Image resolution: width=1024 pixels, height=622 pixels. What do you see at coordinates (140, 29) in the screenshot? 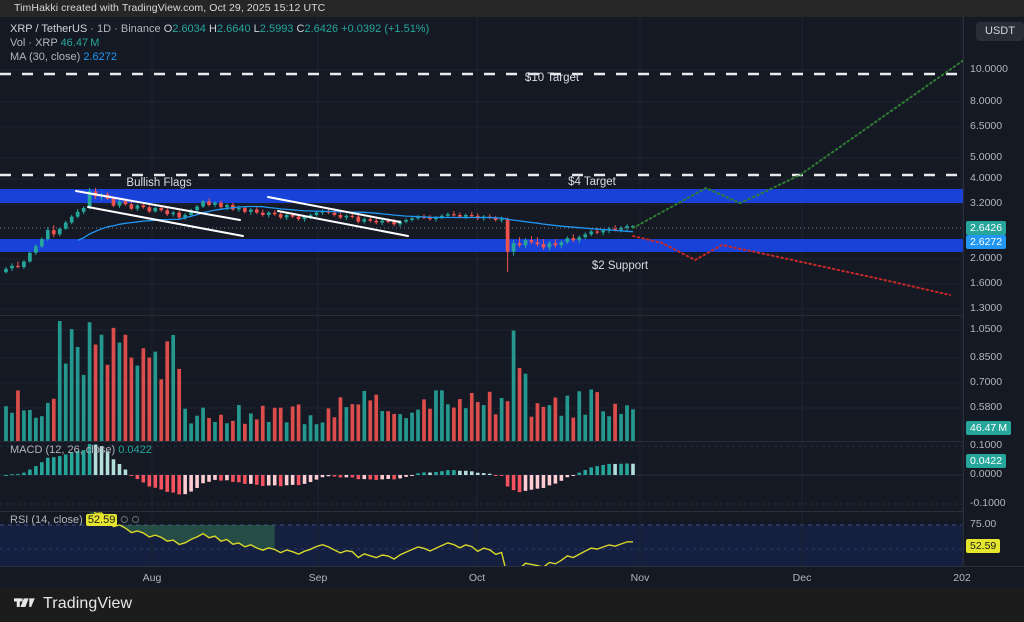
I see `exchange-label: Binance` at bounding box center [140, 29].